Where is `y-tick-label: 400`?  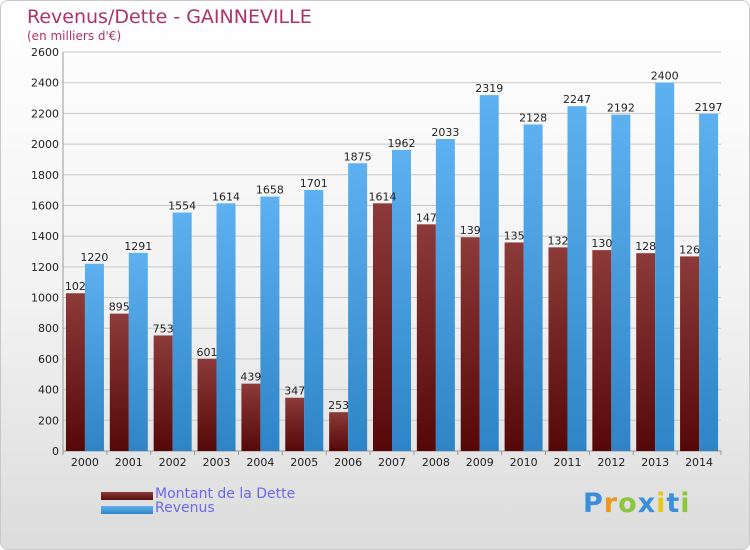 y-tick-label: 400 is located at coordinates (48, 390).